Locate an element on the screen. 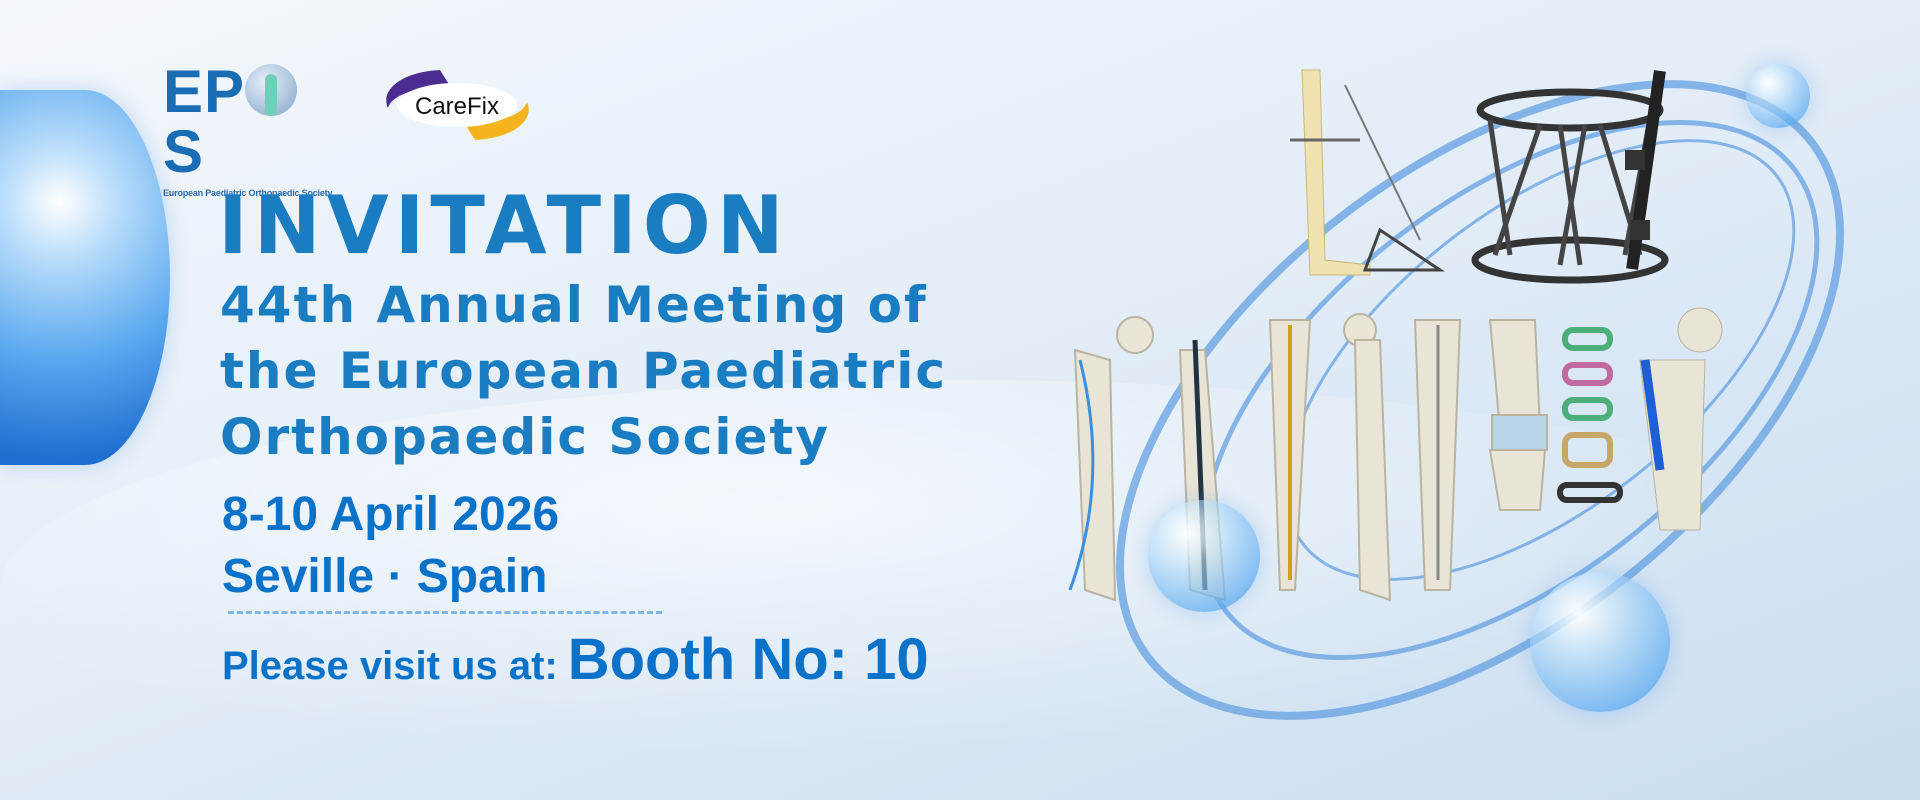 This screenshot has height=800, width=1920. epos-logo-text: EP S is located at coordinates (250, 122).